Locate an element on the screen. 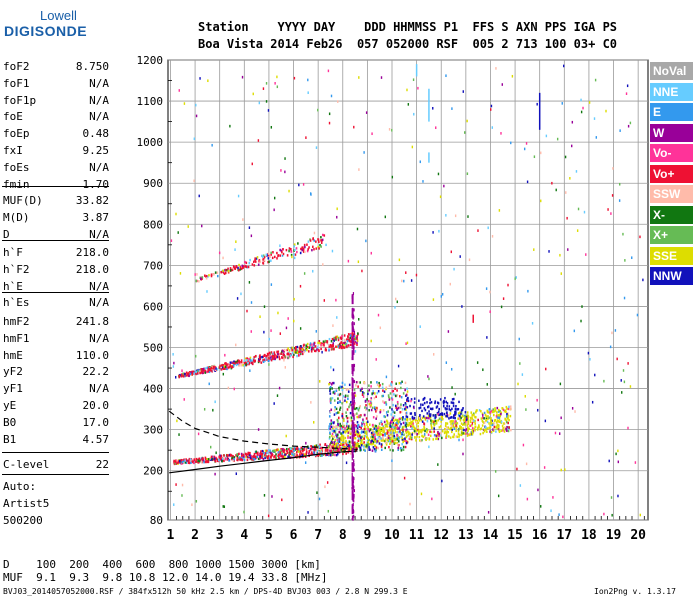 Image resolution: width=700 pixels, height=600 pixels. param-name: foEp is located at coordinates (16, 134).